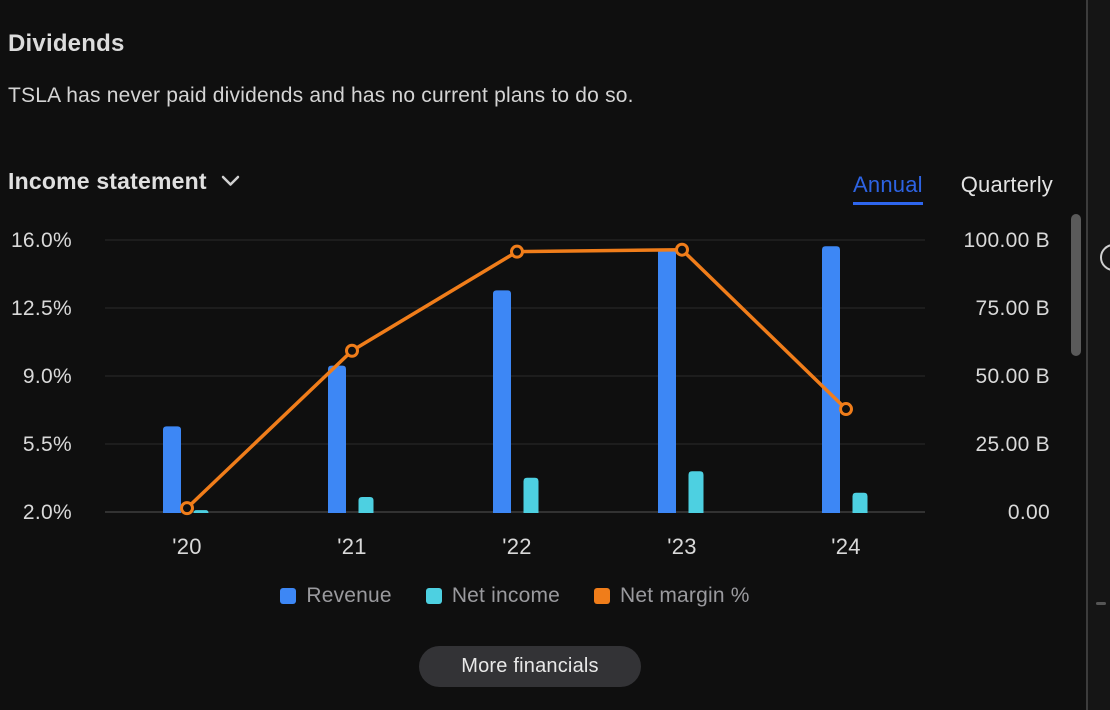 This screenshot has height=710, width=1110. Describe the element at coordinates (602, 596) in the screenshot. I see `net-margin-swatch-icon` at that location.